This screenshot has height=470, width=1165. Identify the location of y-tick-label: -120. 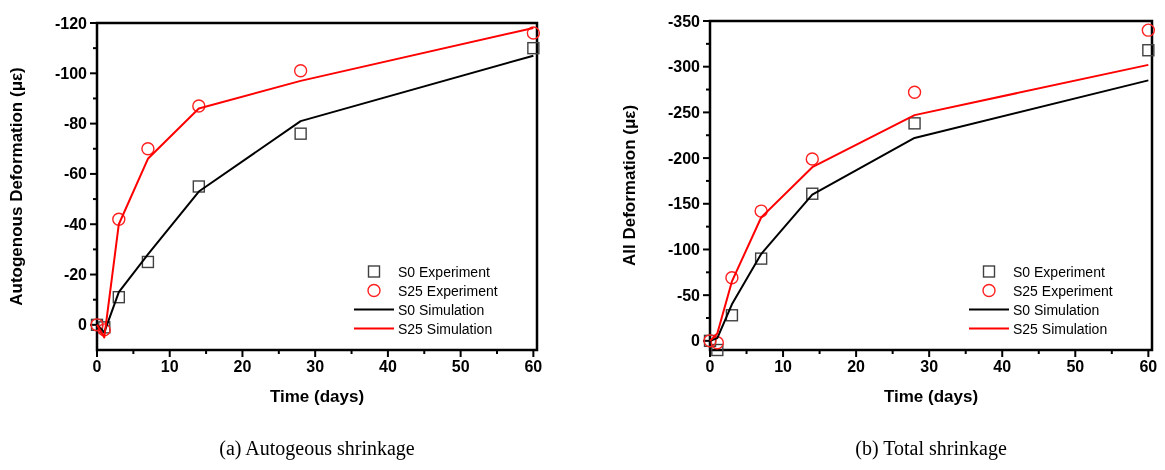
(71, 23).